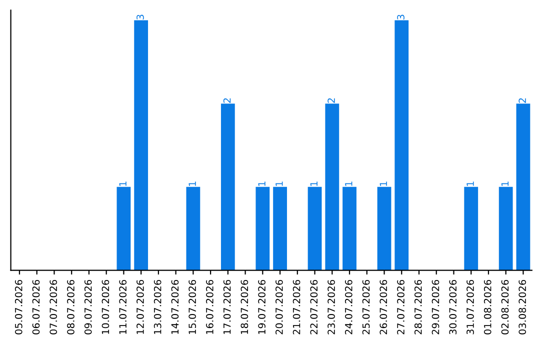  I want to click on x-tick-label: 21.07.2026, so click(296, 307).